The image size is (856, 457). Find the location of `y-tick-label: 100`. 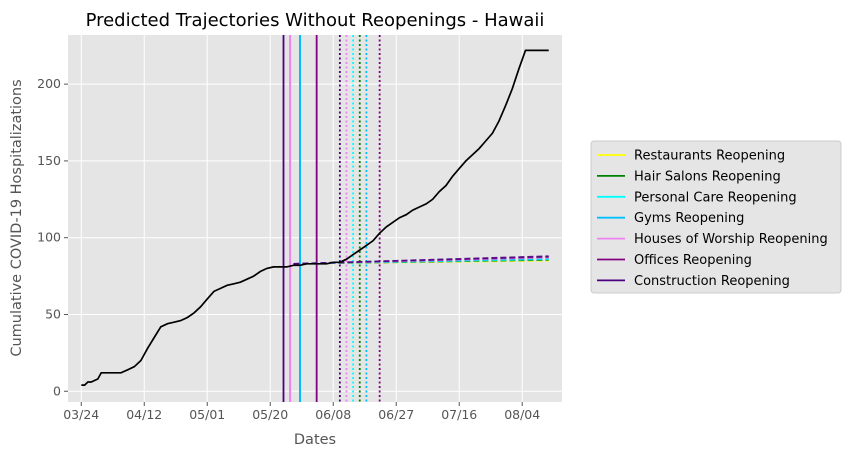

y-tick-label: 100 is located at coordinates (49, 237).